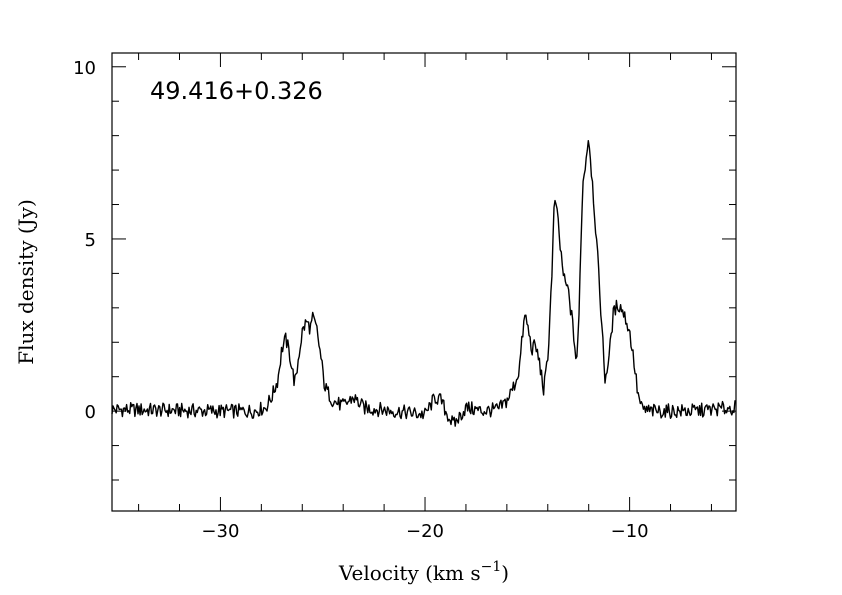  What do you see at coordinates (84, 68) in the screenshot?
I see `y-tick-label: 10` at bounding box center [84, 68].